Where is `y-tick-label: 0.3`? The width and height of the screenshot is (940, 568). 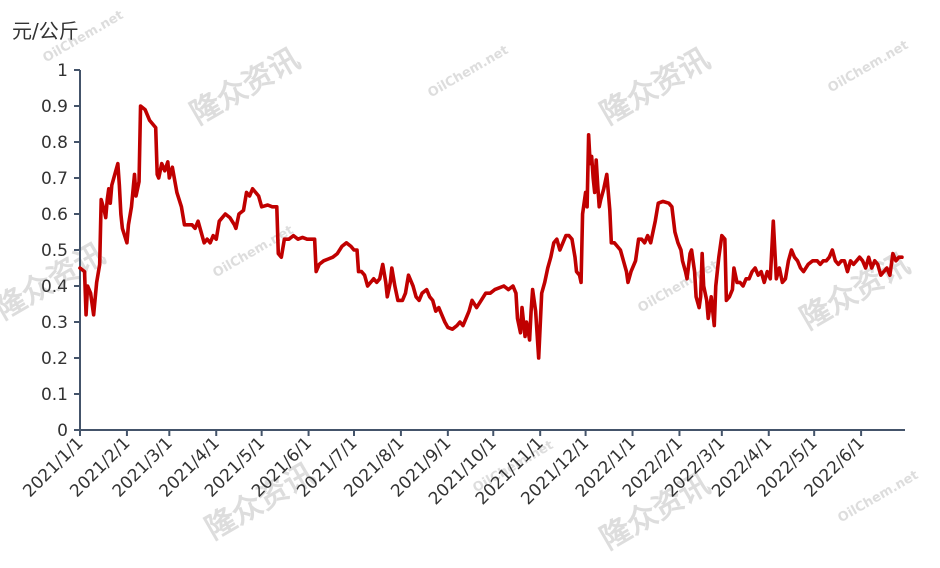 y-tick-label: 0.3 is located at coordinates (54, 323).